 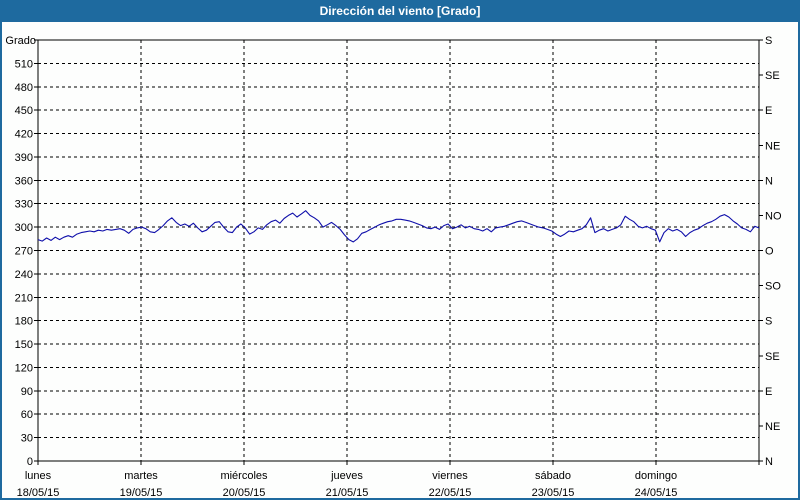 What do you see at coordinates (24, 228) in the screenshot?
I see `y-left-tick-label: 300` at bounding box center [24, 228].